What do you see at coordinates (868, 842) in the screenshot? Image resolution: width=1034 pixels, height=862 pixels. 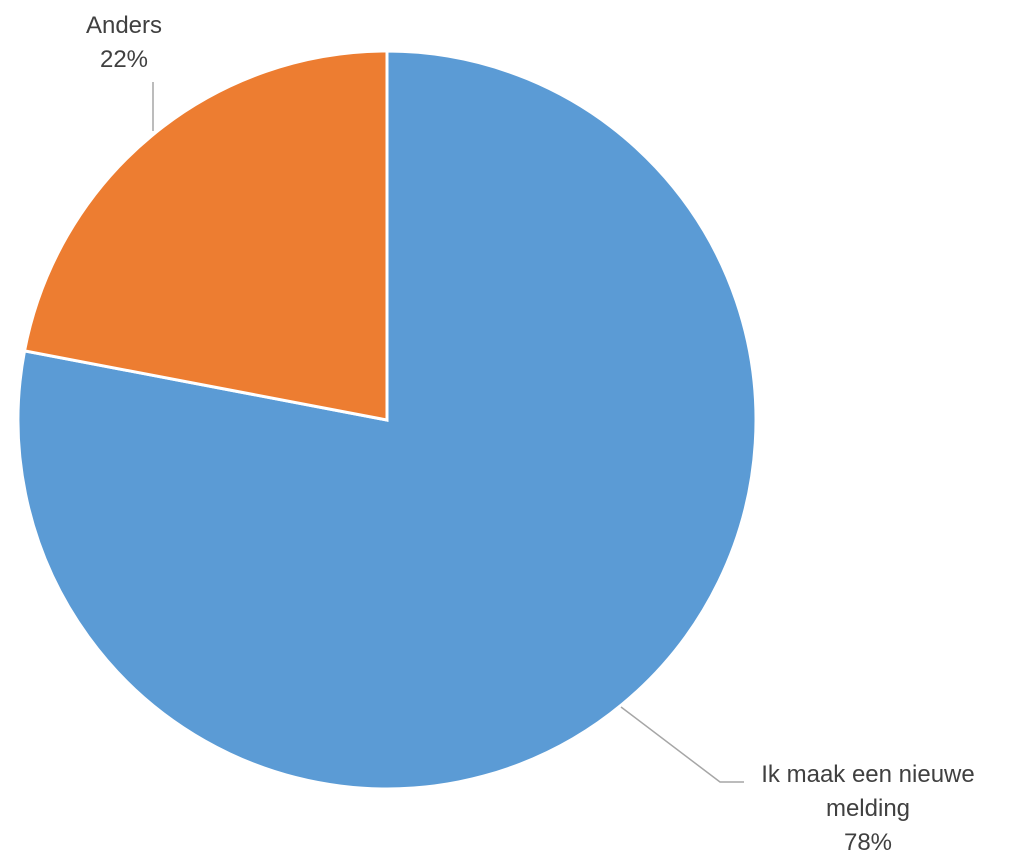 I see `data-label-percent-0: 78%` at bounding box center [868, 842].